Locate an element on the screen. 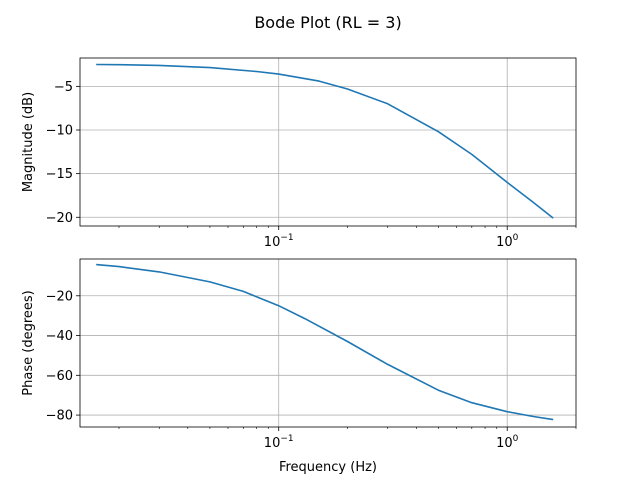 The image size is (640, 484). magnitude-y-tick-label: −15 is located at coordinates (59, 174).